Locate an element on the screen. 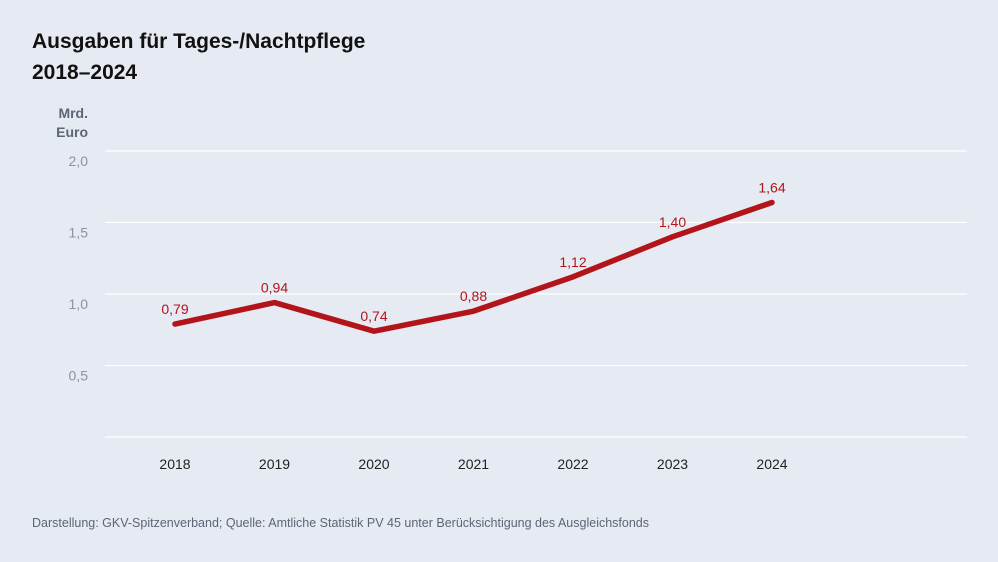 This screenshot has width=998, height=562. x-tick-label: 2020 is located at coordinates (373, 464).